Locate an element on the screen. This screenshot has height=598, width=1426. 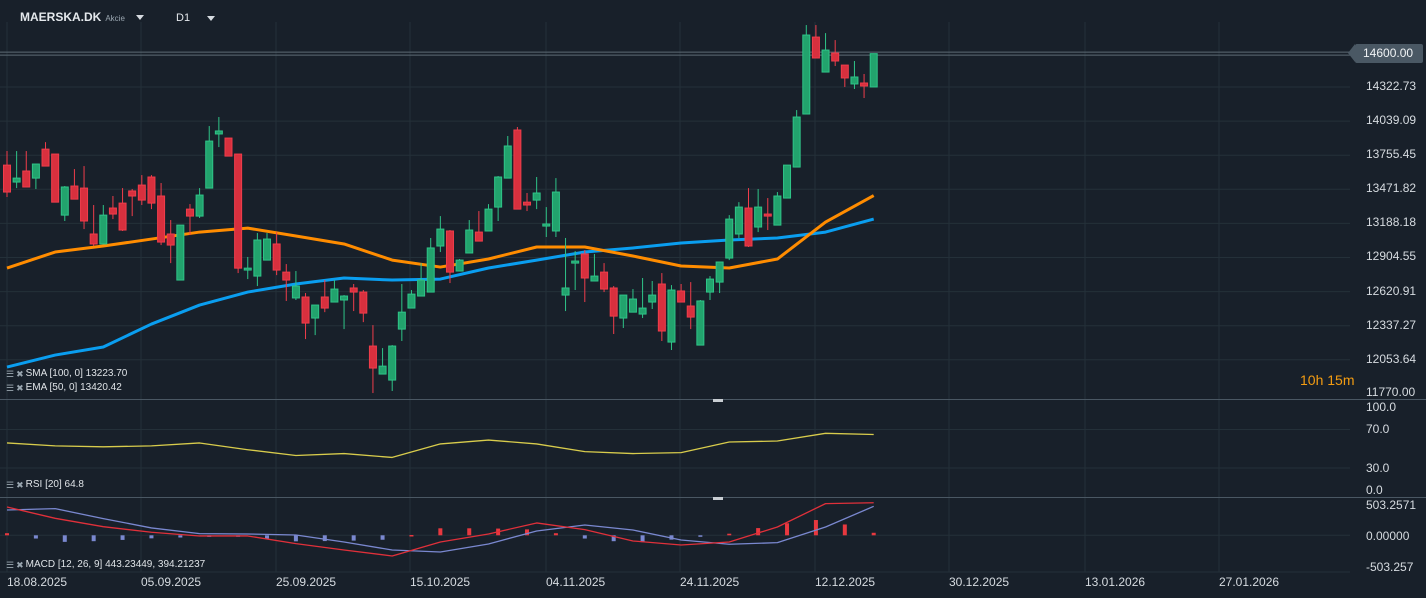
macd-signal-line is located at coordinates (440, 529).